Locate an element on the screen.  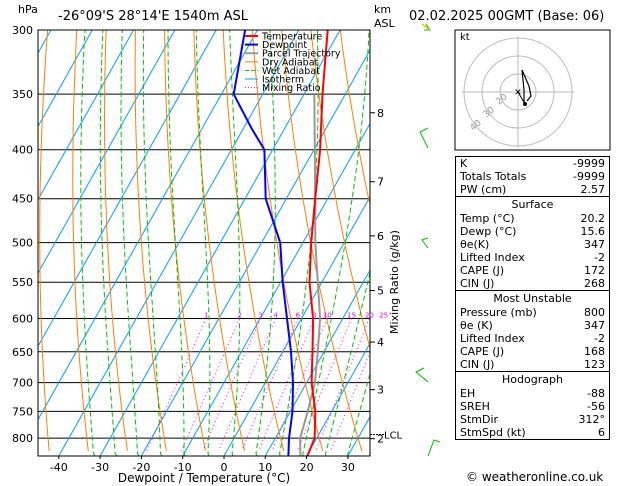
km-tick-label: 5 is located at coordinates (380, 291).